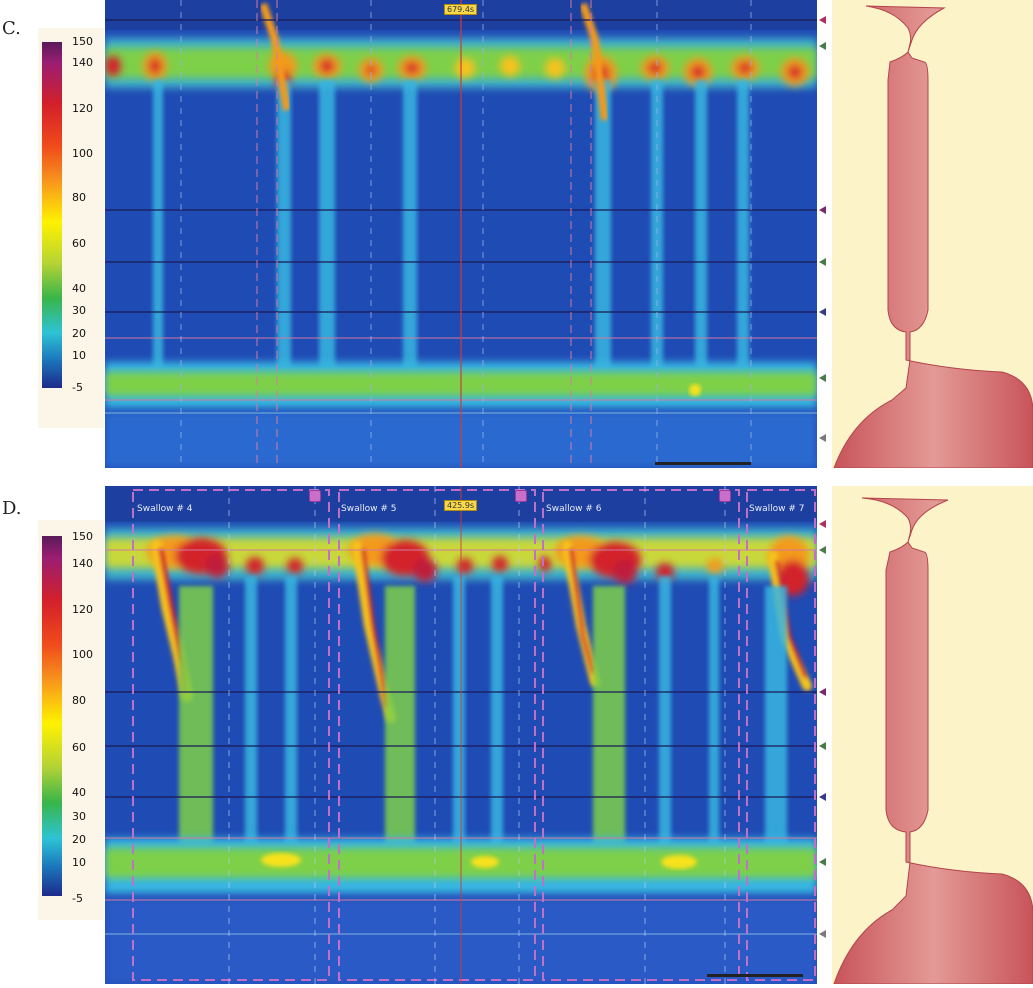 Image resolution: width=1033 pixels, height=988 pixels. I want to click on sensor-markers-c, so click(824, 234).